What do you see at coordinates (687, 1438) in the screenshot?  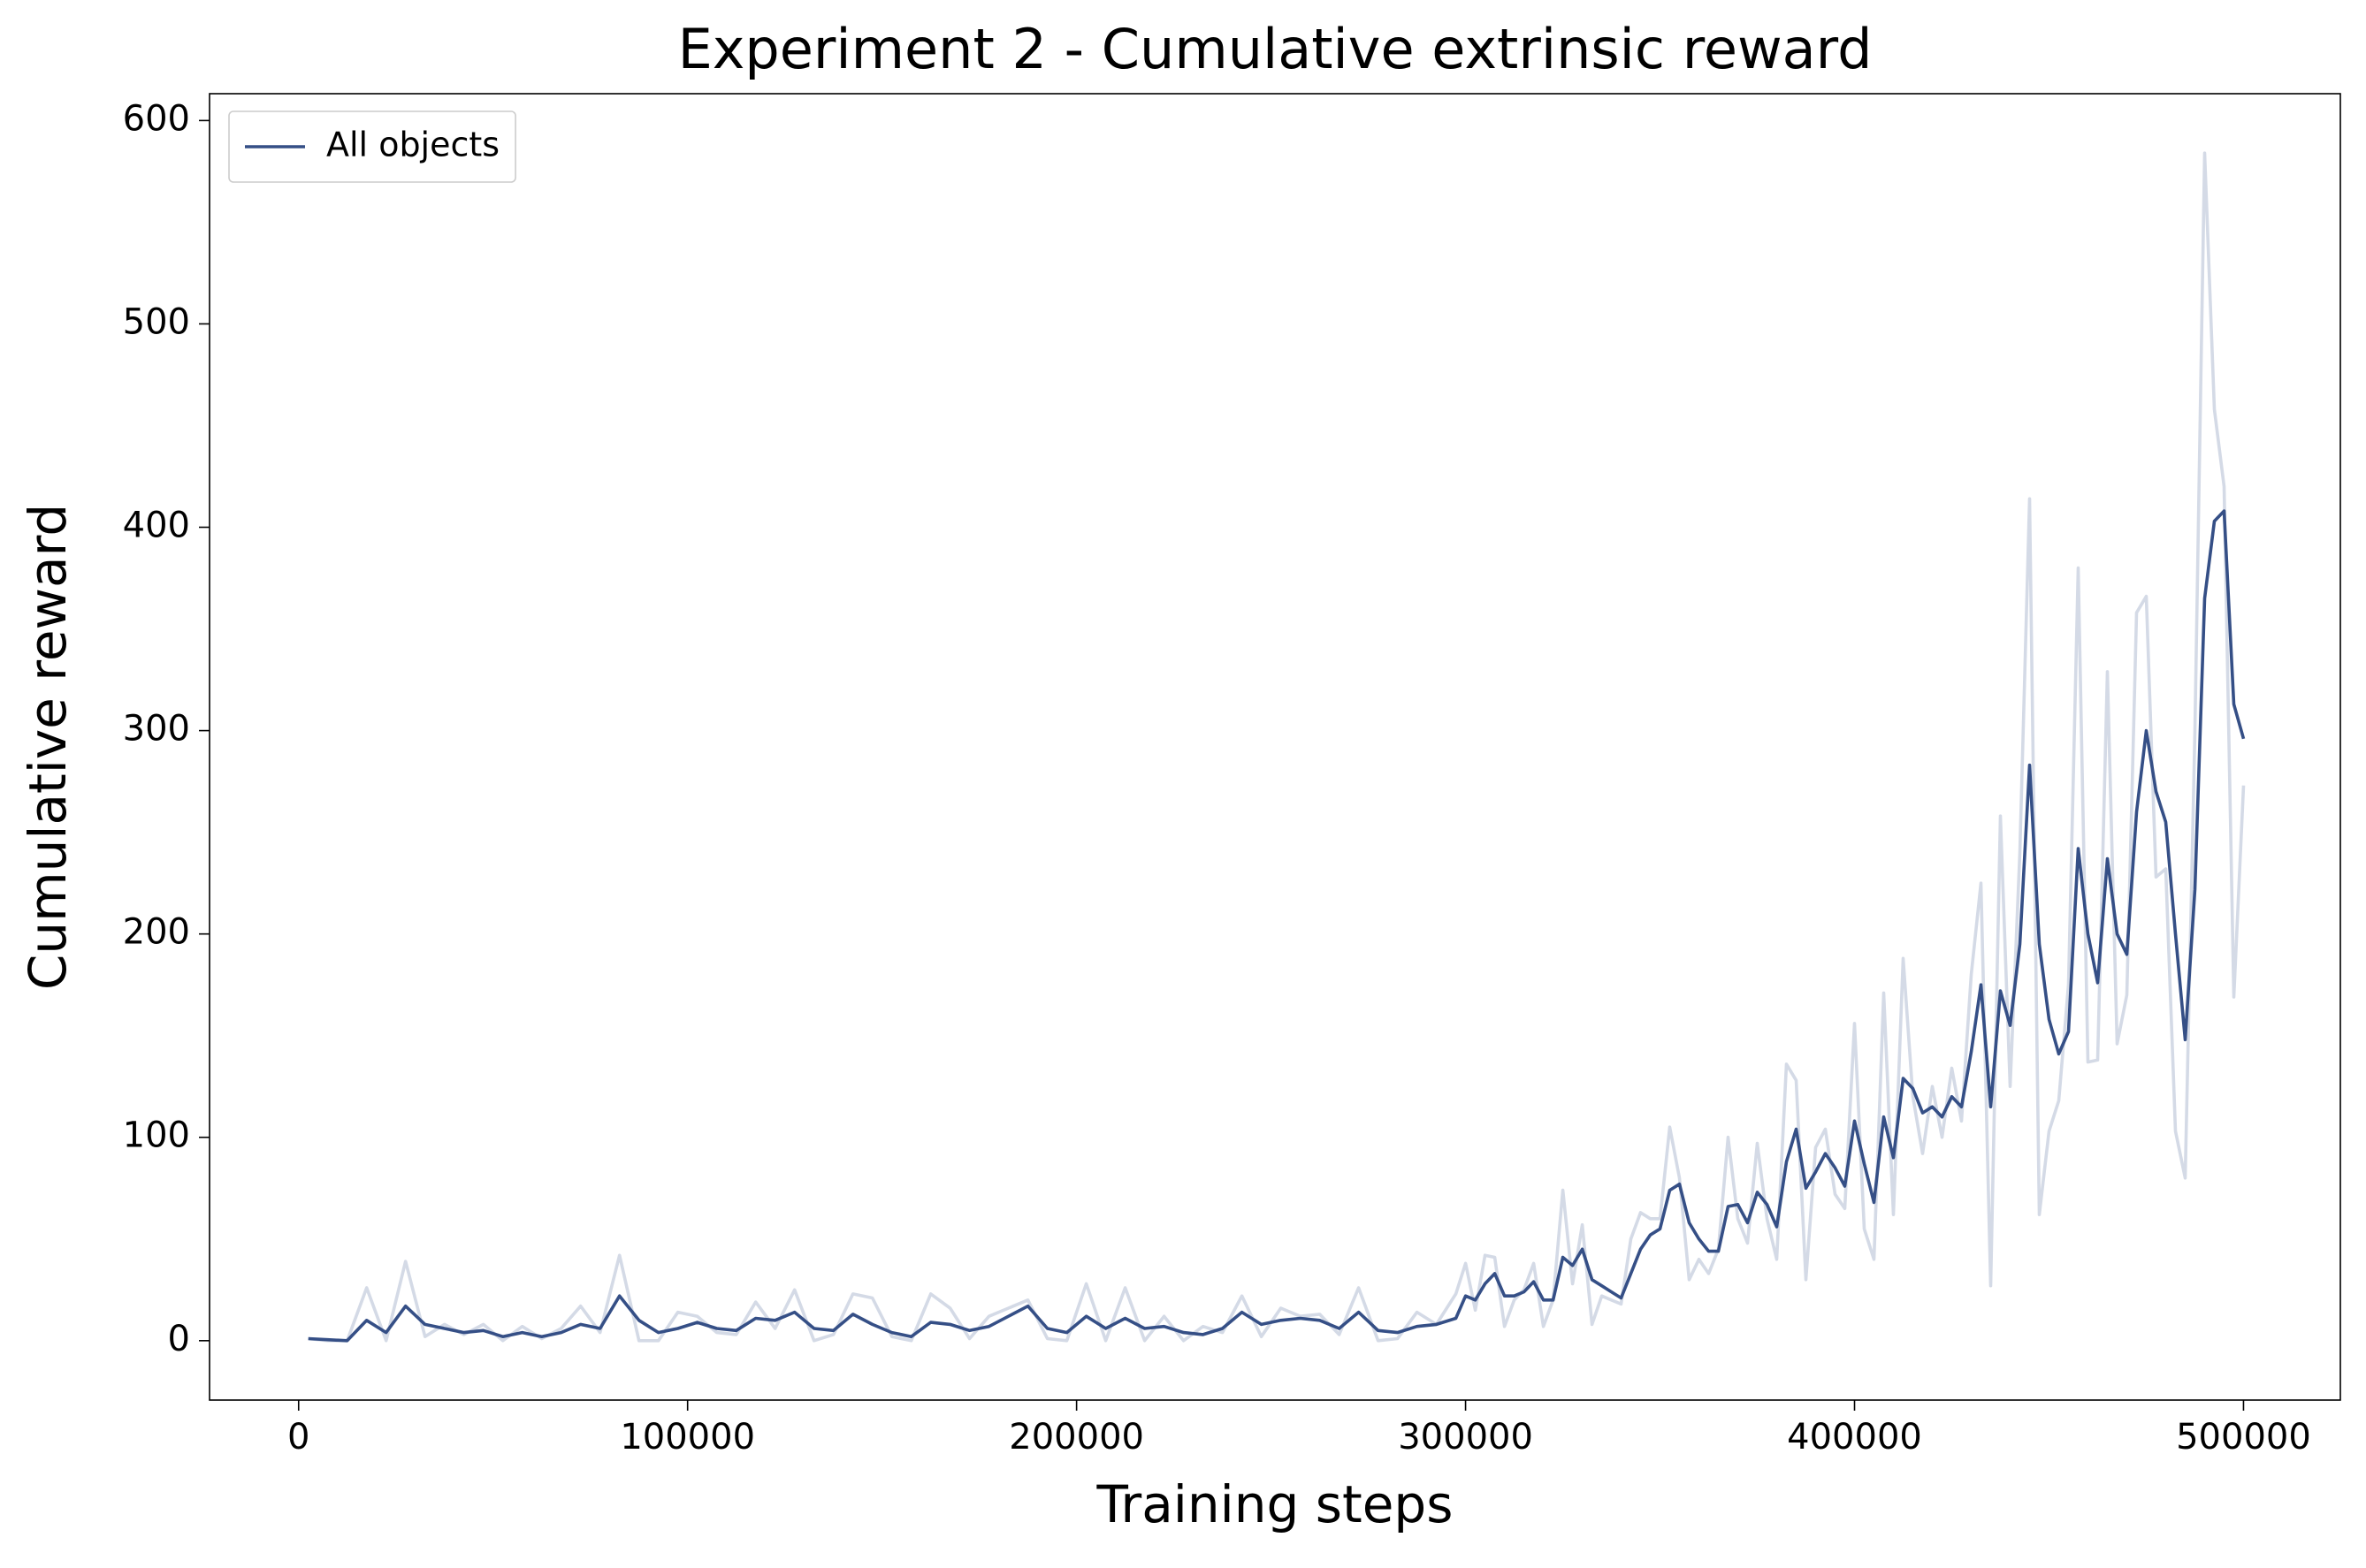 I see `x-tick-label: 100000` at bounding box center [687, 1438].